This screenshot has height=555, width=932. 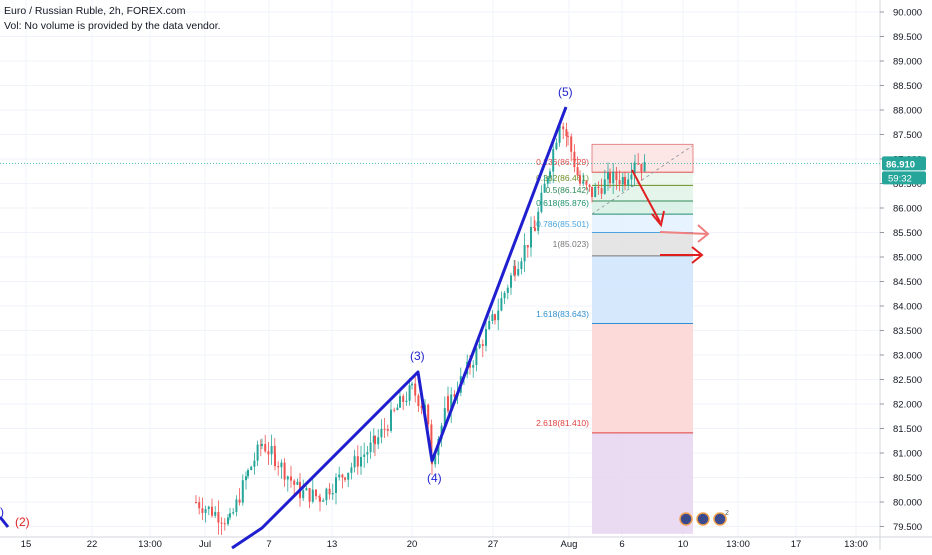 What do you see at coordinates (22, 522) in the screenshot?
I see `wave-label-2: (2)` at bounding box center [22, 522].